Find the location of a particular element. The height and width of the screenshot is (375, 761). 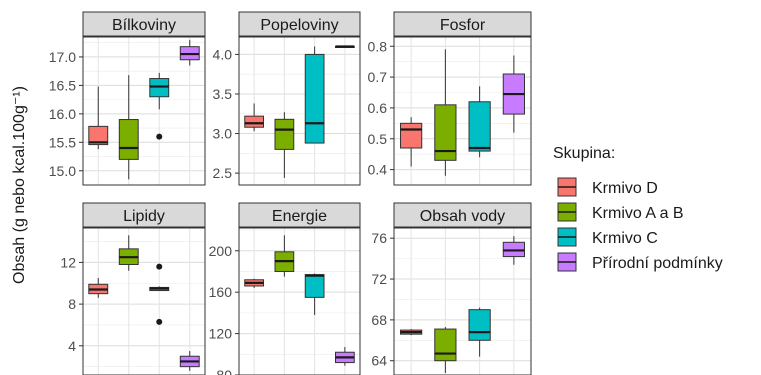

panel-obsah-vody: Obsah vody 64 68 72 76 is located at coordinates (451, 288).